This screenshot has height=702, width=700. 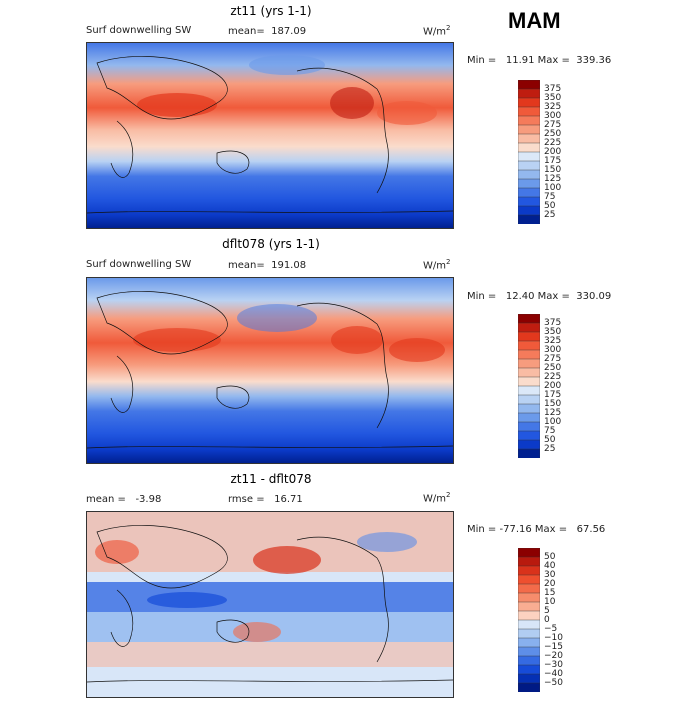 What do you see at coordinates (267, 265) in the screenshot?
I see `panel-2-mean: mean= 191.08` at bounding box center [267, 265].